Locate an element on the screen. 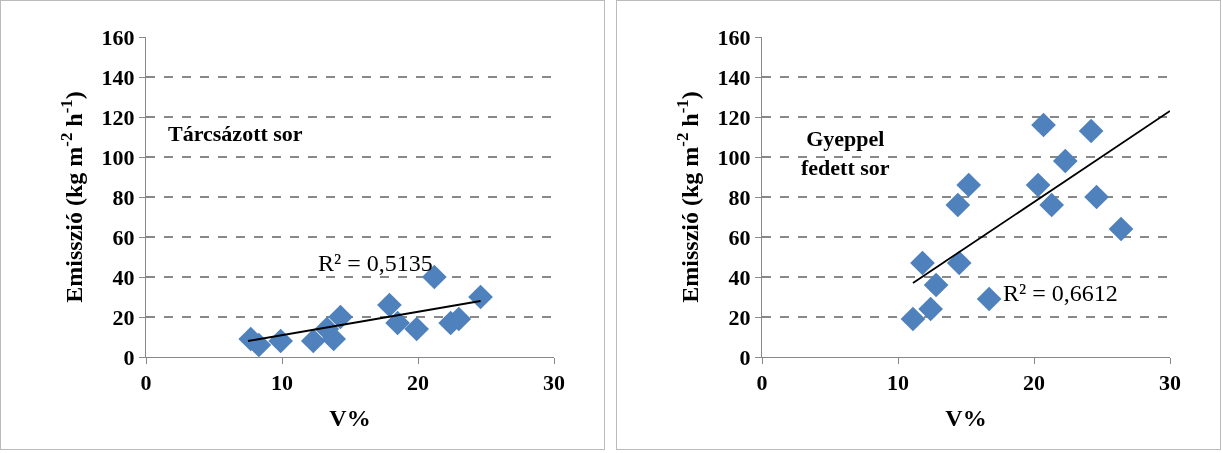 The width and height of the screenshot is (1222, 453). annotation: R² = 0,5135 is located at coordinates (375, 263).